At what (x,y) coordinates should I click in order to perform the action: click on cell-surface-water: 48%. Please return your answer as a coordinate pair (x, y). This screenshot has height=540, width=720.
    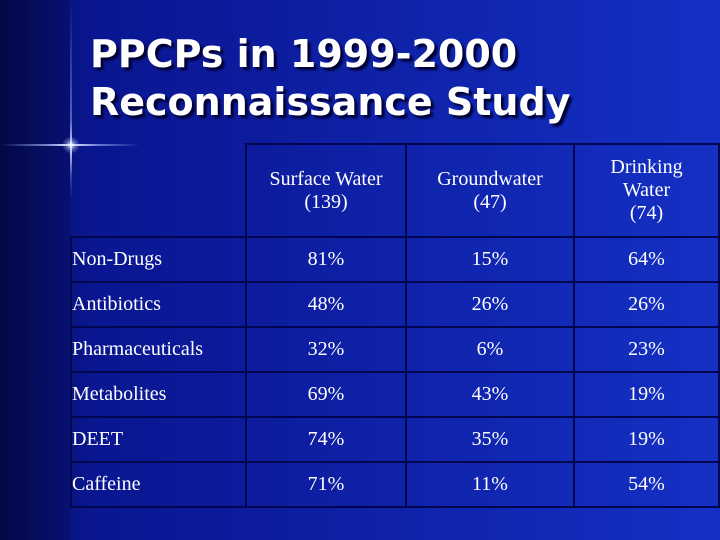
    Looking at the image, I should click on (326, 304).